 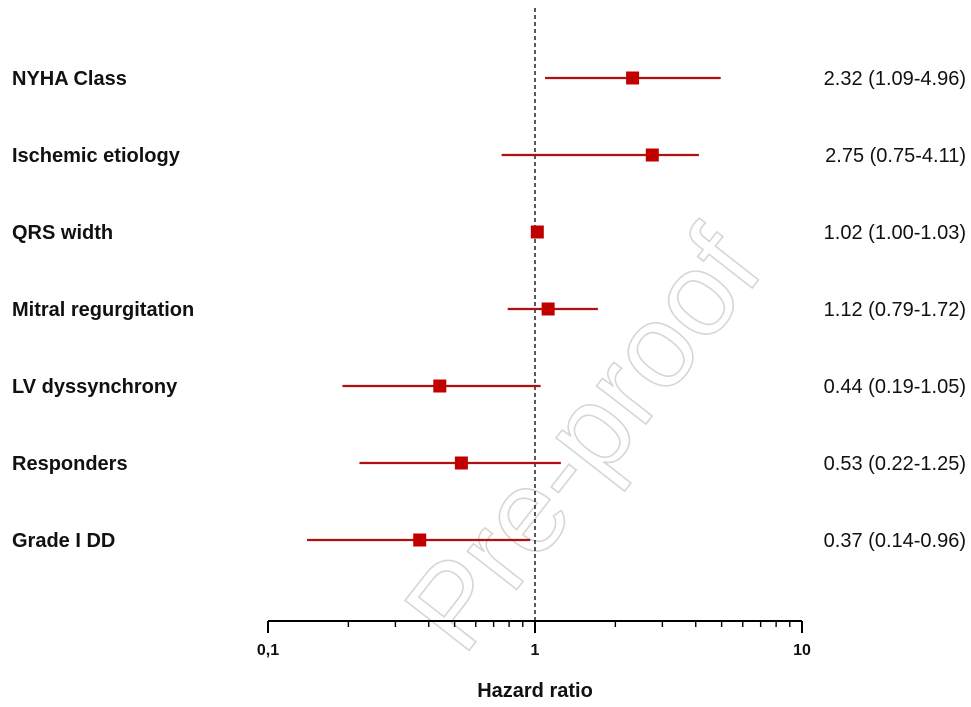 What do you see at coordinates (895, 310) in the screenshot?
I see `ci-text: 1.12 (0.79-1.72)` at bounding box center [895, 310].